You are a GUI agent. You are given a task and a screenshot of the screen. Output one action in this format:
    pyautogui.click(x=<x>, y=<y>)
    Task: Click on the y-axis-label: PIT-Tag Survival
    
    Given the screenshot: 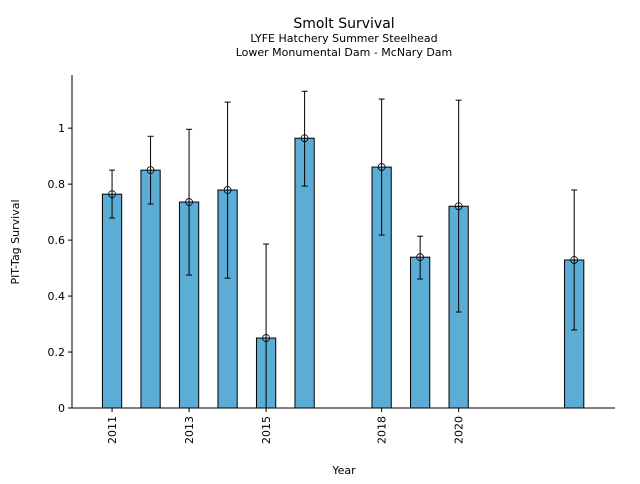 What is the action you would take?
    pyautogui.click(x=15, y=241)
    